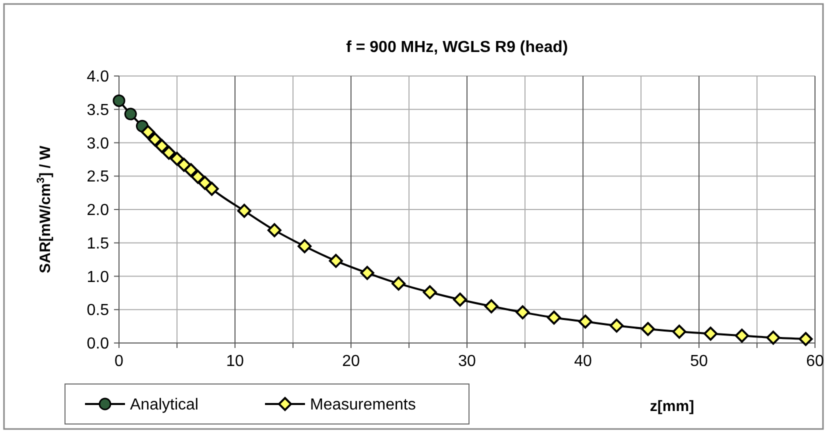  Describe the element at coordinates (98, 277) in the screenshot. I see `y-tick-label: 1.0` at that location.